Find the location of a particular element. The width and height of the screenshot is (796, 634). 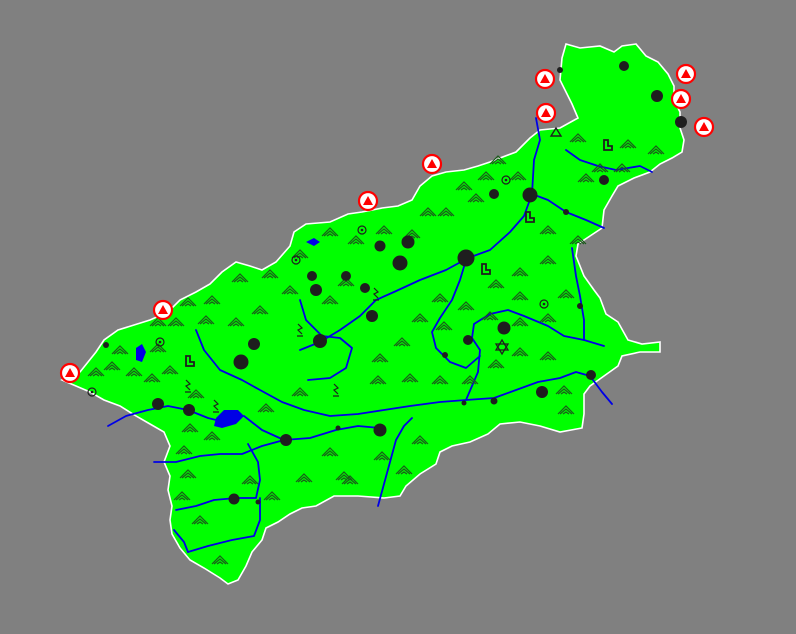

lake-north is located at coordinates (313, 242).